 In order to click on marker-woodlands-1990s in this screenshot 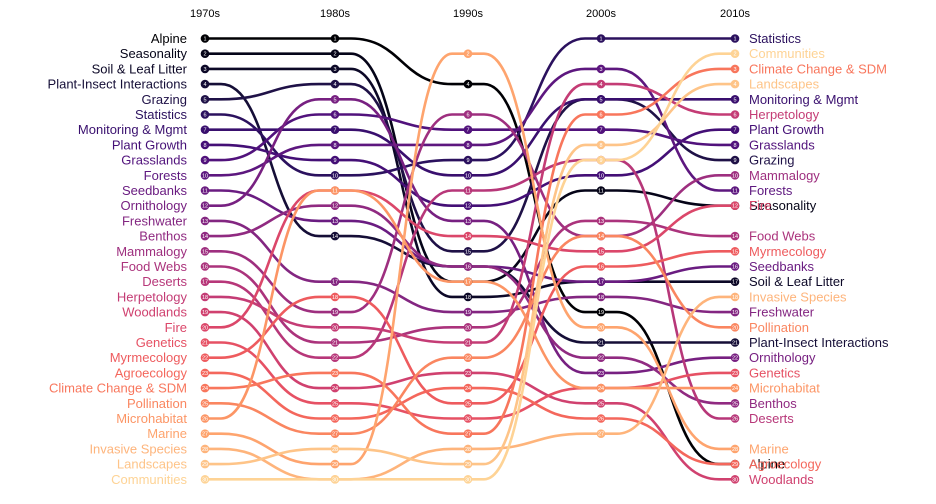, I will do `click(468, 373)`.